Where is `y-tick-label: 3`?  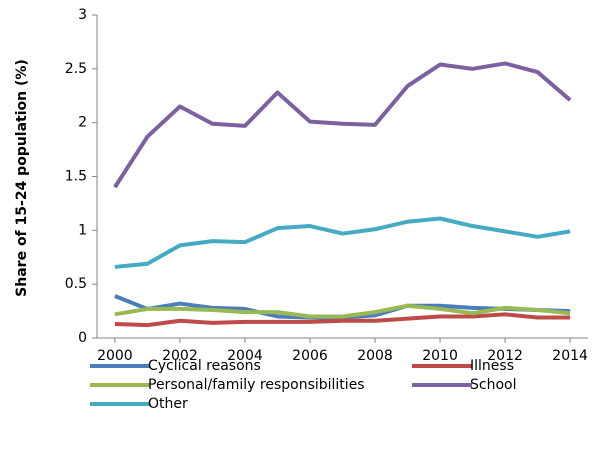 y-tick-label: 3 is located at coordinates (82, 15).